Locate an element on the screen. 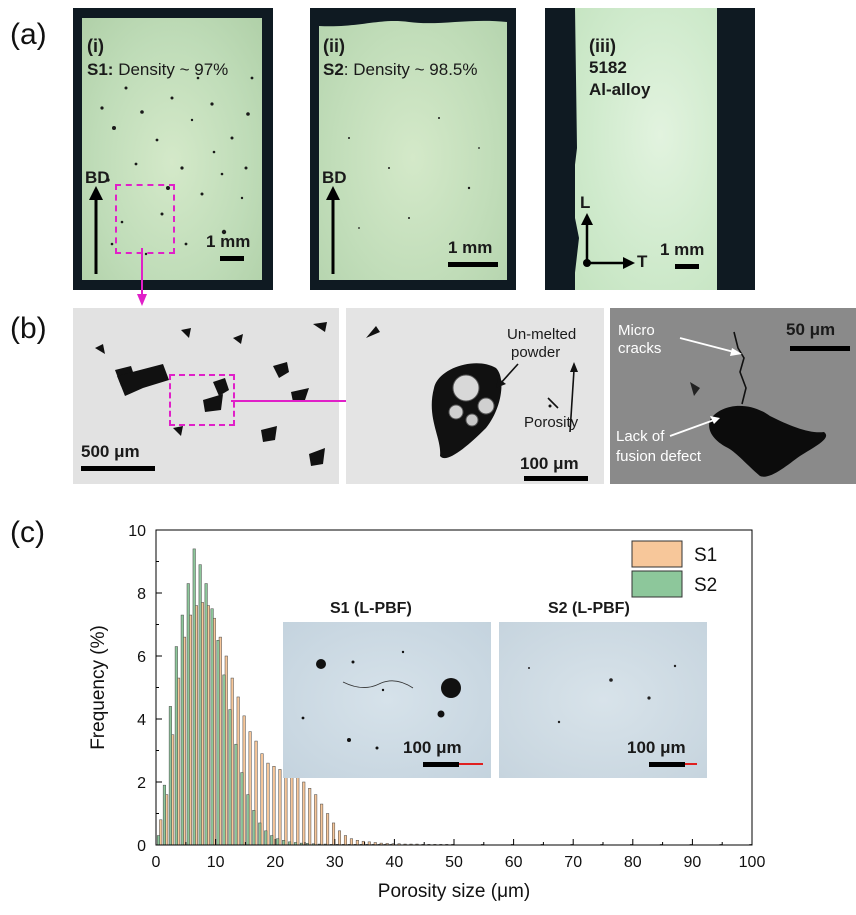 The image size is (856, 915). inset-s1-red-bar is located at coordinates (471, 764).